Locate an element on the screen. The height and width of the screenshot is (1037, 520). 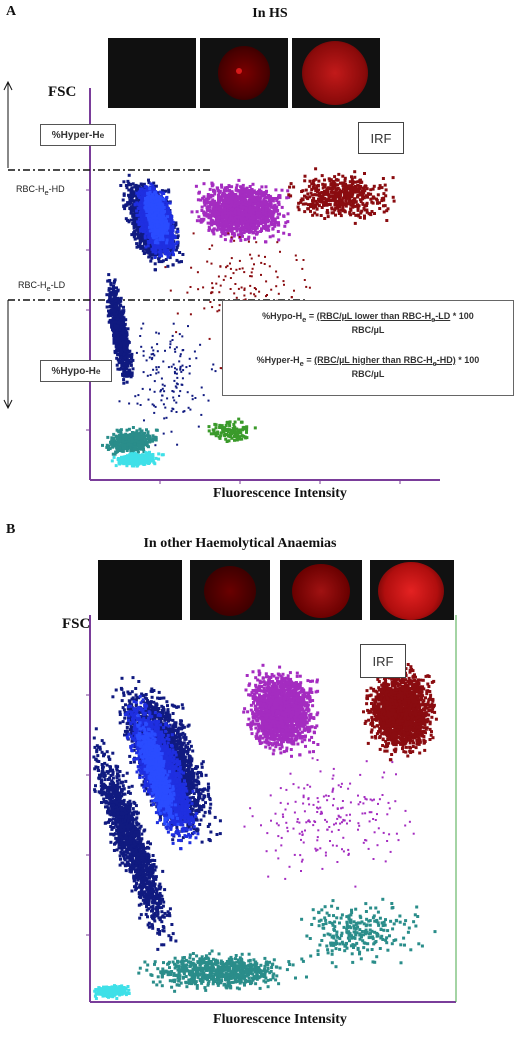
formula-hypo-denominator: RBC/µL is located at coordinates (368, 330).